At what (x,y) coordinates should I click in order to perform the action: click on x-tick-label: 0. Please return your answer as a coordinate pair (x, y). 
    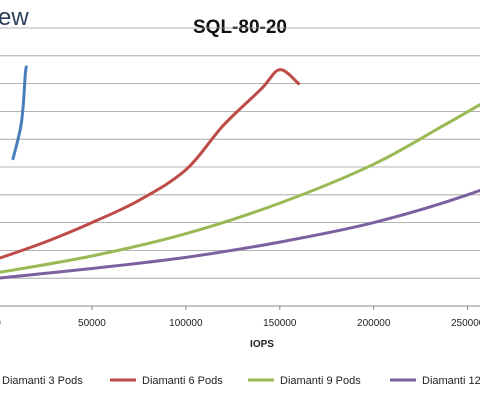
    Looking at the image, I should click on (0, 323).